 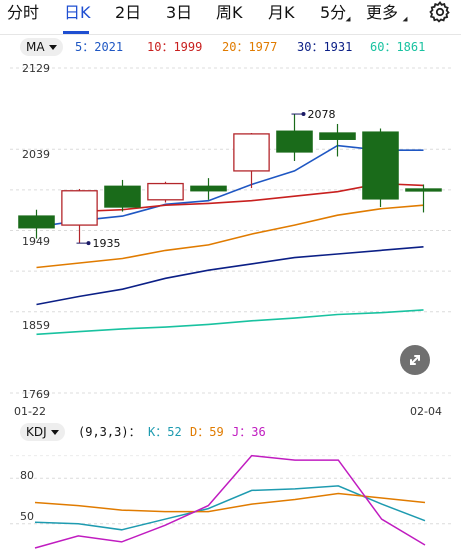 What do you see at coordinates (109, 432) in the screenshot?
I see `kdj-params: (9,3,3)：` at bounding box center [109, 432].